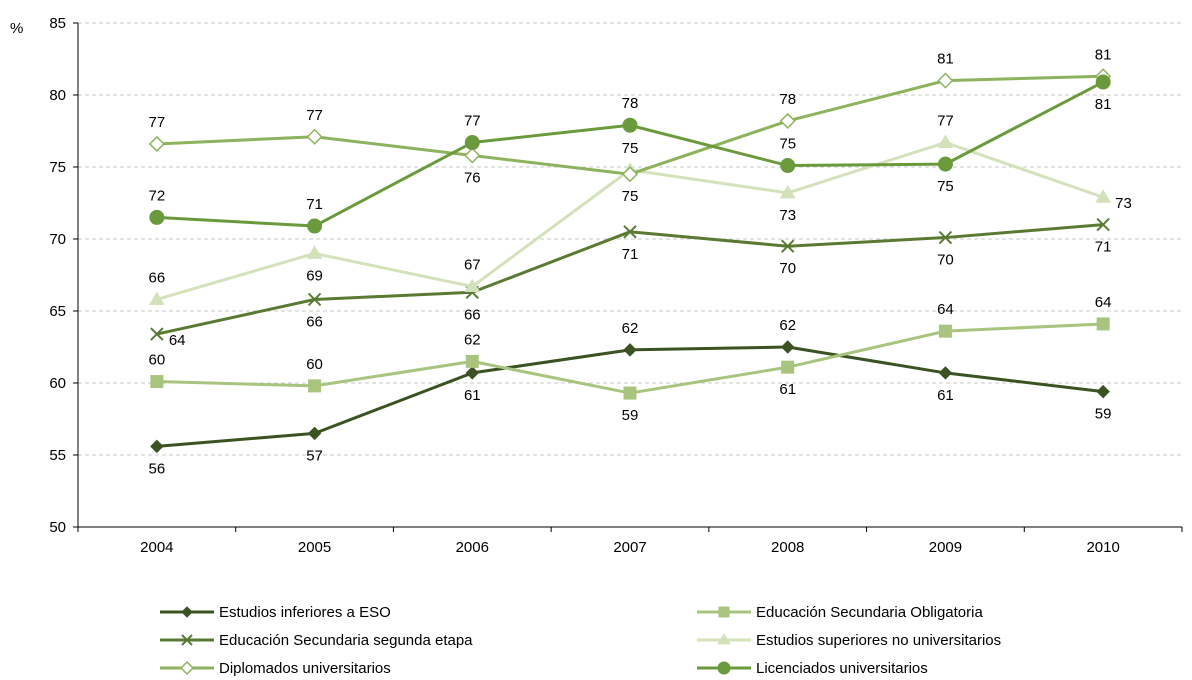 This screenshot has width=1192, height=680. What do you see at coordinates (57, 527) in the screenshot?
I see `y-tick-label: 50` at bounding box center [57, 527].